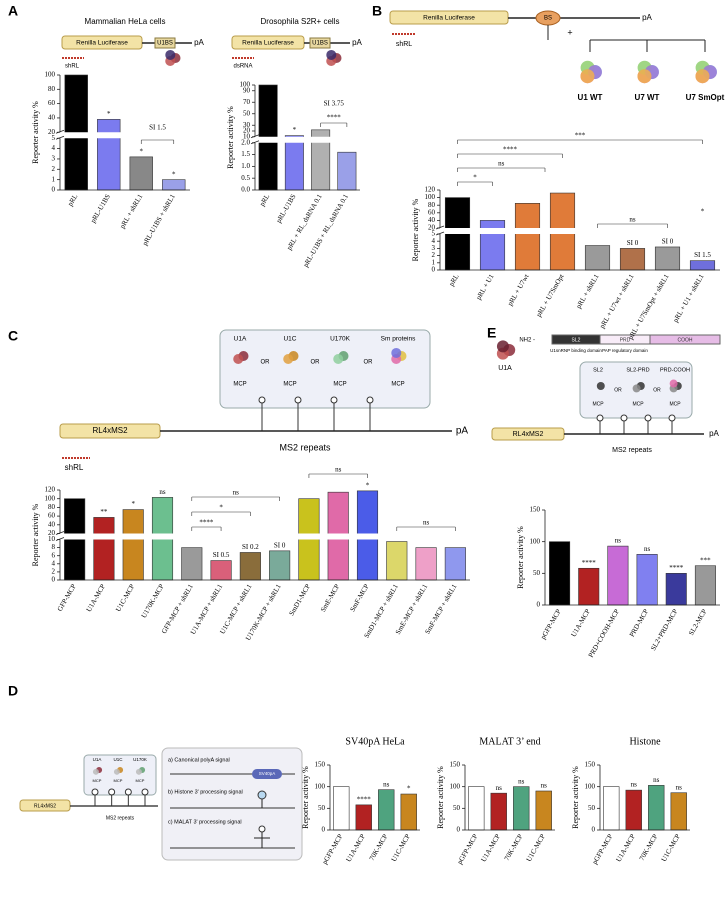 The width and height of the screenshot is (726, 907). What do you see at coordinates (159, 219) in the screenshot?
I see `x-tick-label: pRL-U1BS + shRL1` at bounding box center [159, 219].